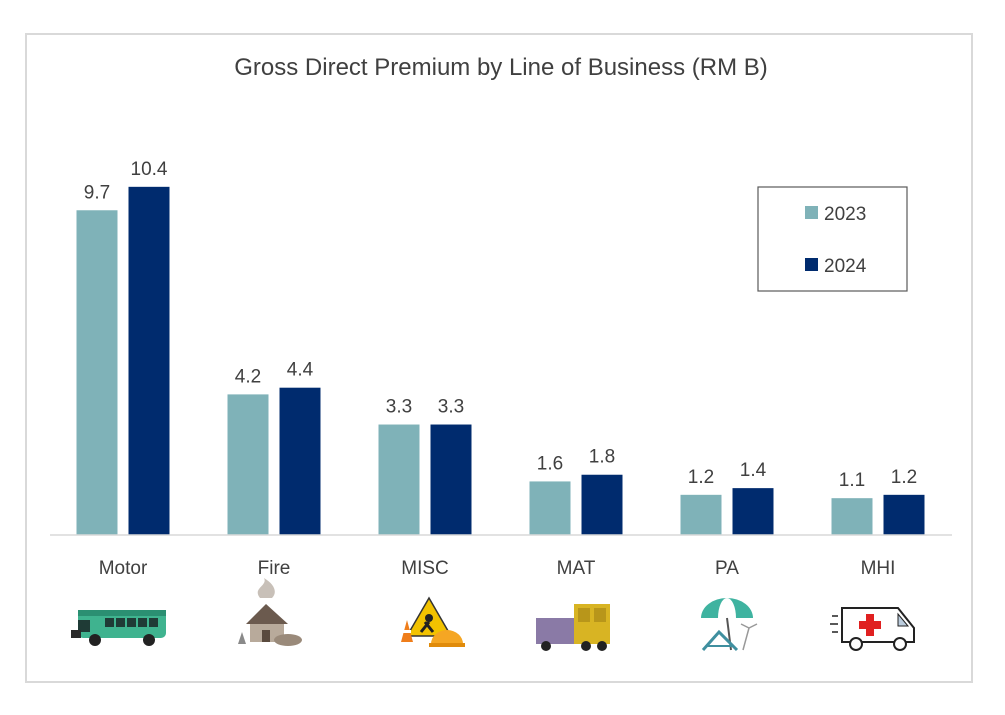 This screenshot has width=1005, height=715. What do you see at coordinates (493, 615) in the screenshot?
I see `icons-layer` at bounding box center [493, 615].